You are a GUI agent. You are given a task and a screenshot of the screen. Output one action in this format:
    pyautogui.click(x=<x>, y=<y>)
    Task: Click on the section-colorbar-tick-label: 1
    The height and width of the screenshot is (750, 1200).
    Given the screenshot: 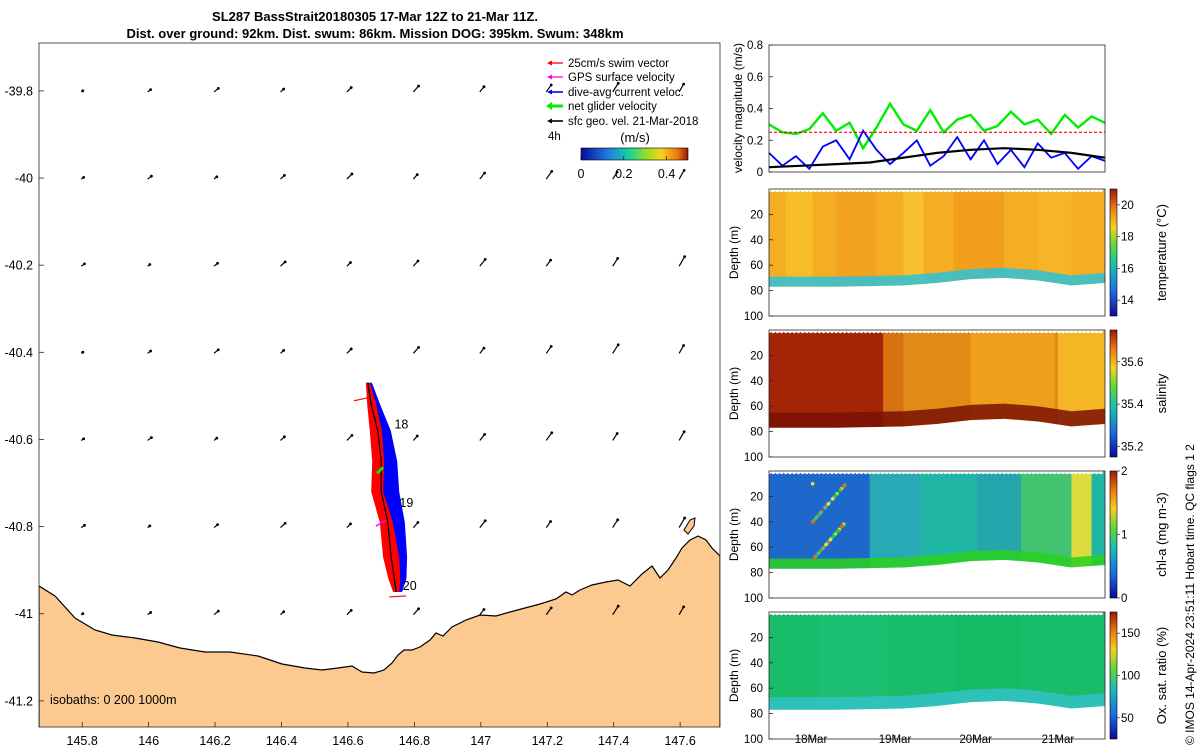 What is the action you would take?
    pyautogui.click(x=1124, y=536)
    